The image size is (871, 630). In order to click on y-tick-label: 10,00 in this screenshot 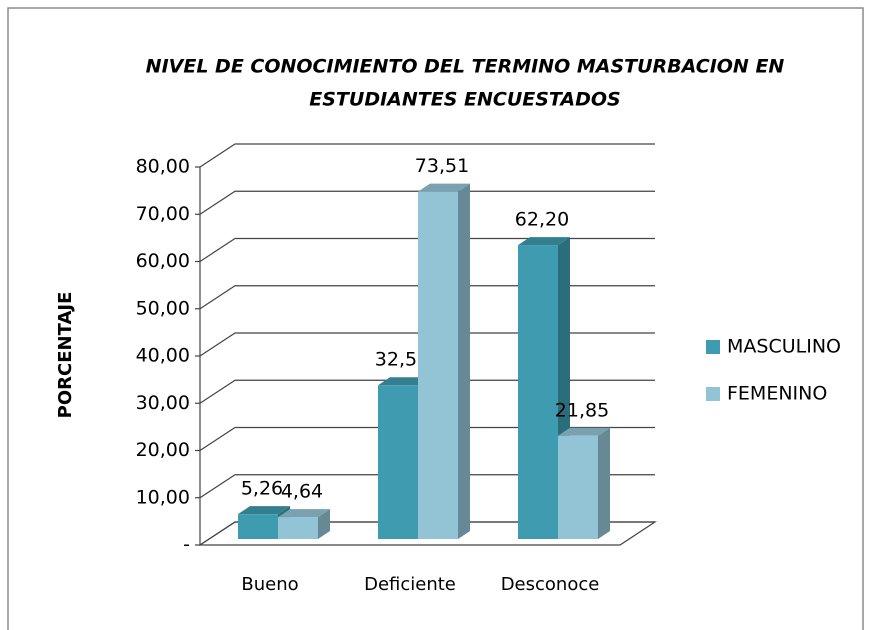, I will do `click(163, 497)`.